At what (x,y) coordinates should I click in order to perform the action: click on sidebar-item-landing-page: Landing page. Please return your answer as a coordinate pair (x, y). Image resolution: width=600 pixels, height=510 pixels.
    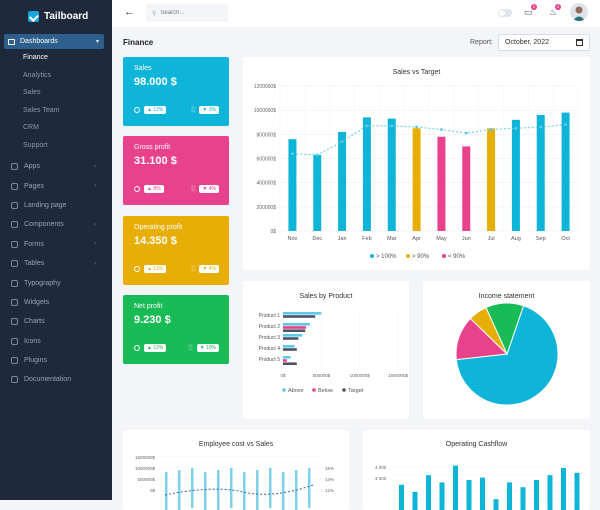
    Looking at the image, I should click on (56, 205).